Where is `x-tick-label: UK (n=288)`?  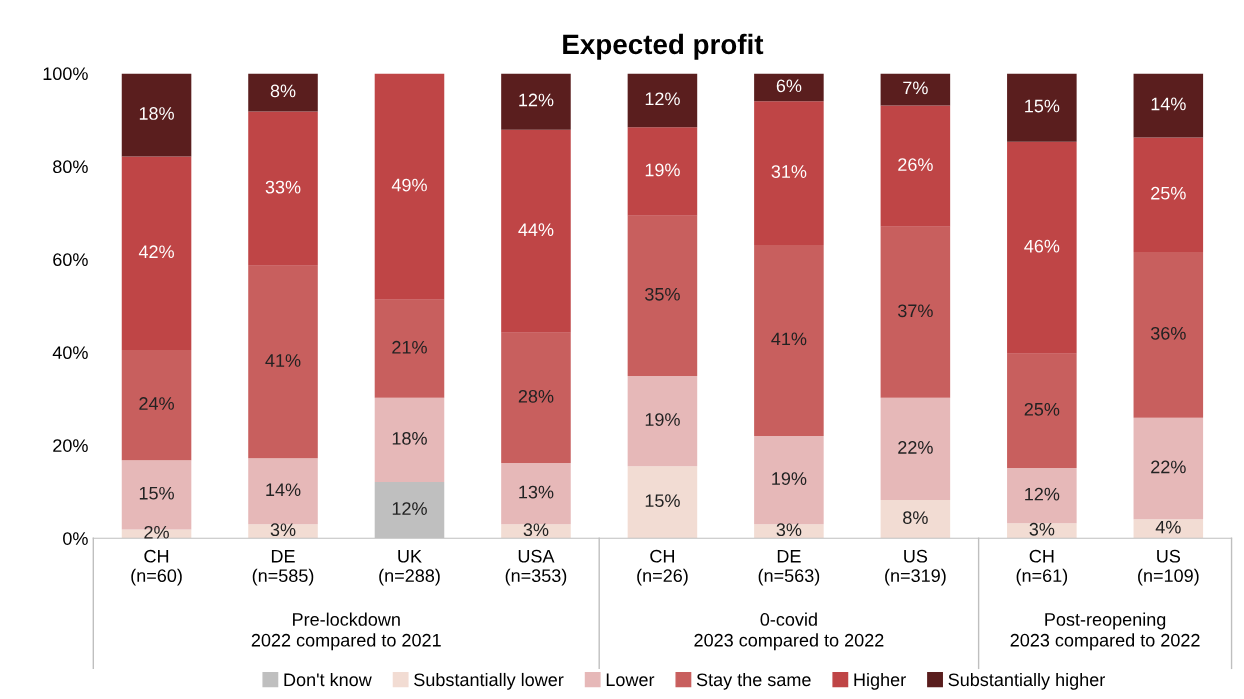
x-tick-label: UK (n=288) is located at coordinates (409, 568).